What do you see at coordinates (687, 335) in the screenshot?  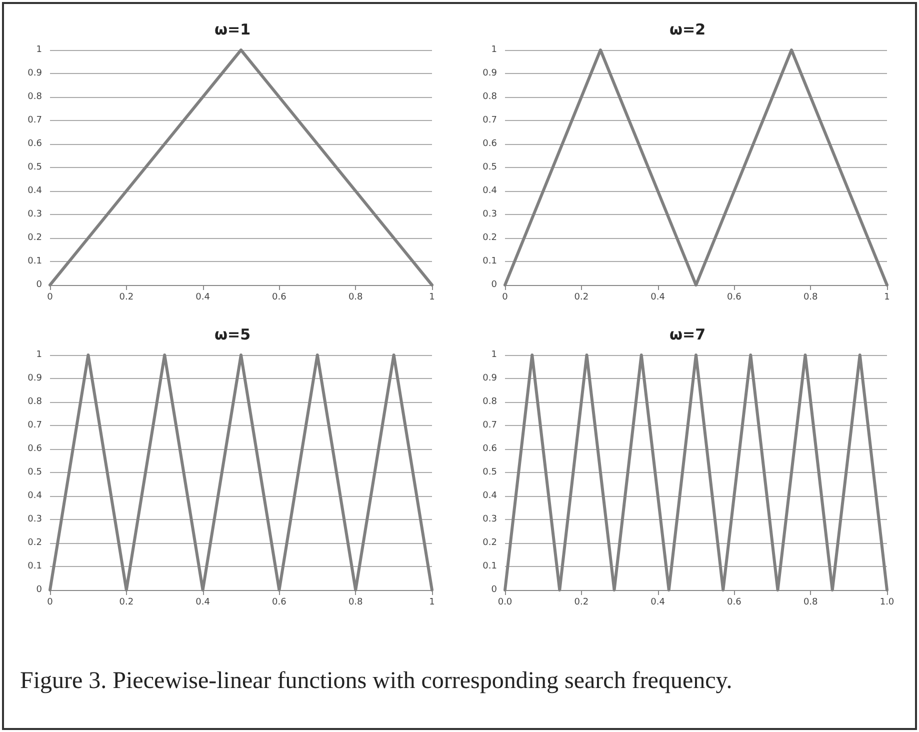 I see `chart-title: ω=7` at bounding box center [687, 335].